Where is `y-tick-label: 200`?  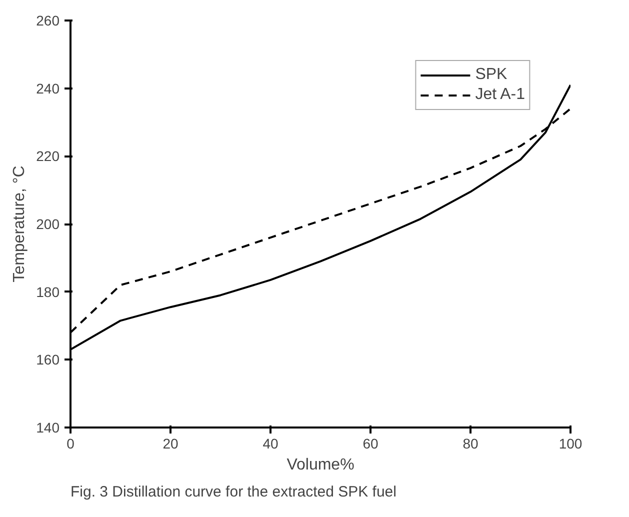
y-tick-label: 200 is located at coordinates (48, 224).